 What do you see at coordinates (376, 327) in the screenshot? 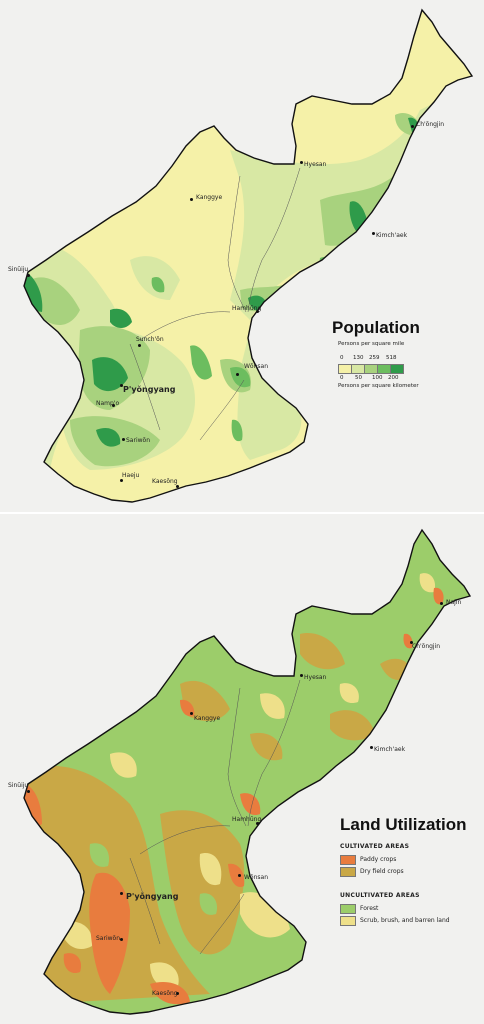
I see `population-title: Population` at bounding box center [376, 327].